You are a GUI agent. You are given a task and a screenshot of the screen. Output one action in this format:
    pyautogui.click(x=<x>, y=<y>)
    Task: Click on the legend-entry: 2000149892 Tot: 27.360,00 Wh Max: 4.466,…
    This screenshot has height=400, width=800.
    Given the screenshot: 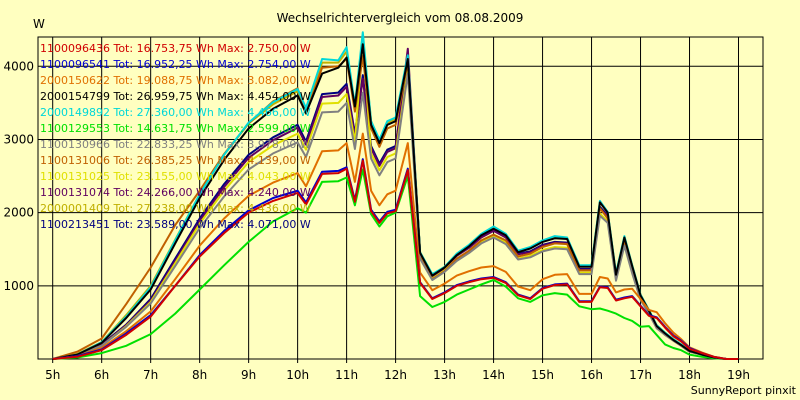 What is the action you would take?
    pyautogui.click(x=175, y=112)
    